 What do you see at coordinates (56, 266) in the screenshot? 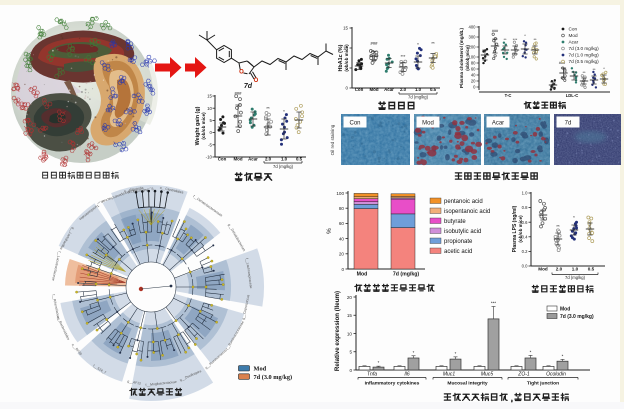
I see `svg-text: f__Lactobacillaceae` at bounding box center [56, 266].